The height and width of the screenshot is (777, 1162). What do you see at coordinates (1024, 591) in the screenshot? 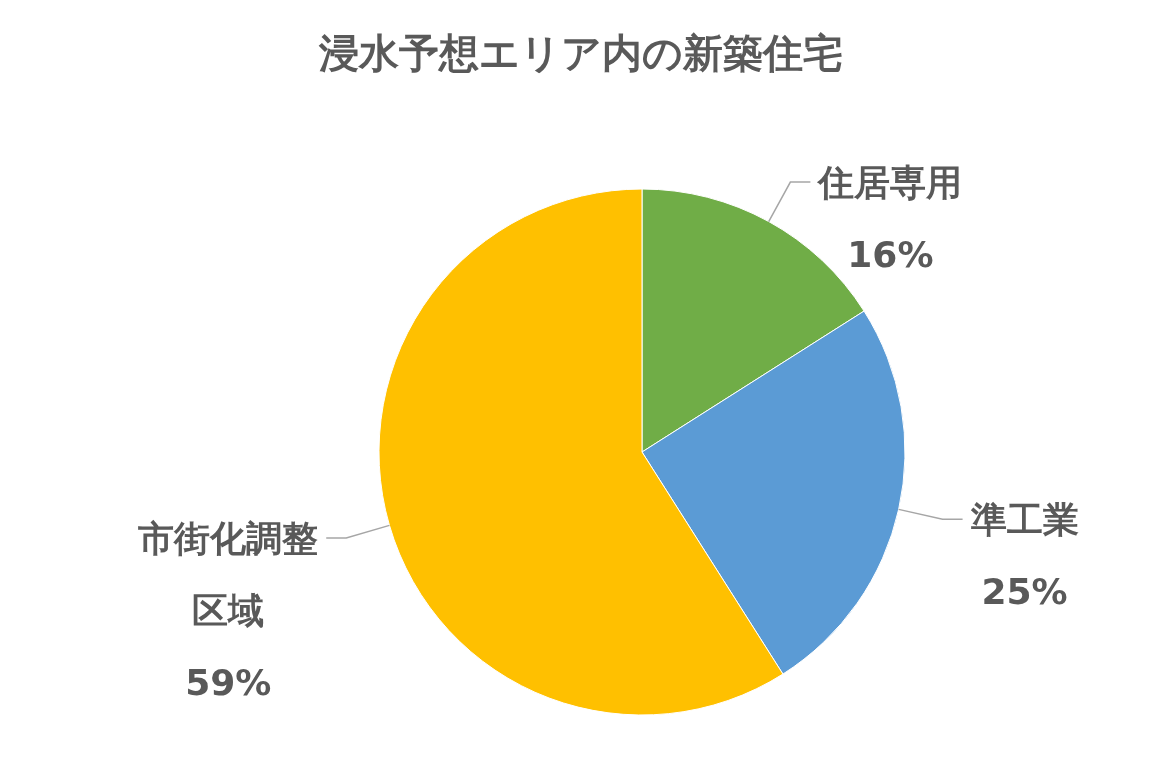
I see `data-label: 25%` at bounding box center [1024, 591].